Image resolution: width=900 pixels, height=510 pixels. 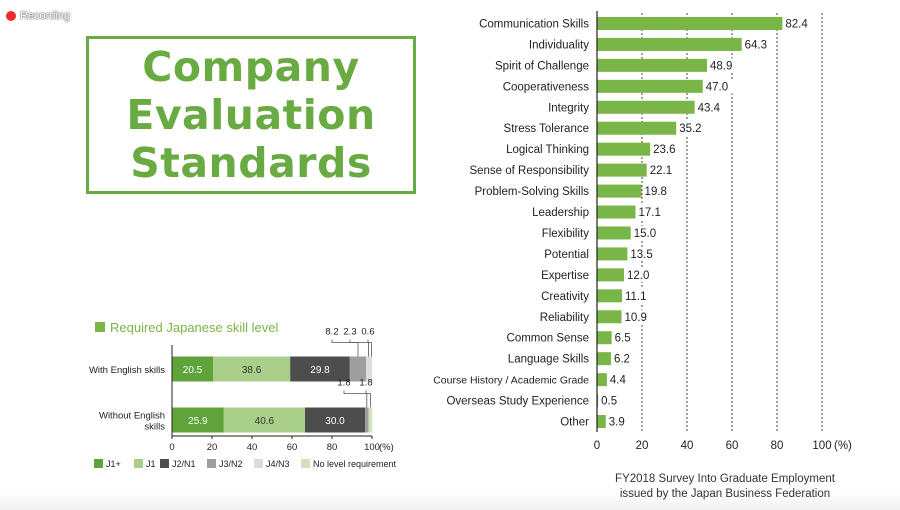 I want to click on value-label: 13.5, so click(x=641, y=255).